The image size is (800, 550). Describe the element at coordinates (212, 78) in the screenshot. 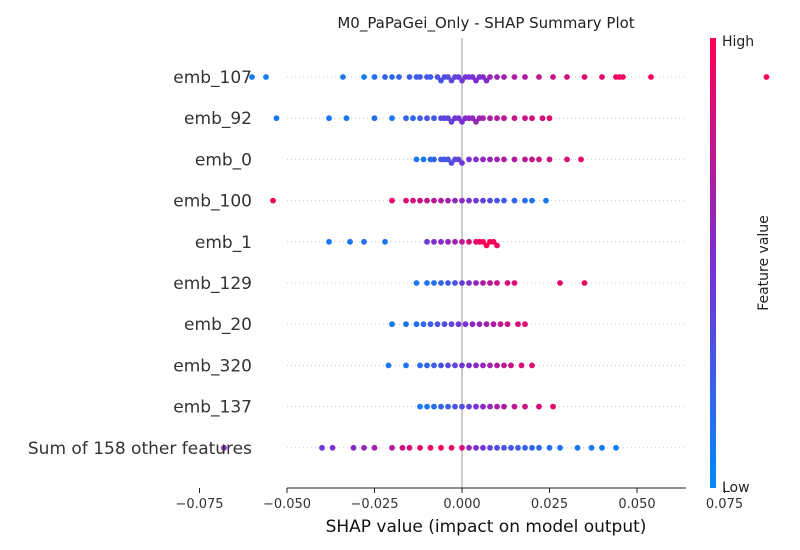

I see `feature-label: emb_107` at that location.